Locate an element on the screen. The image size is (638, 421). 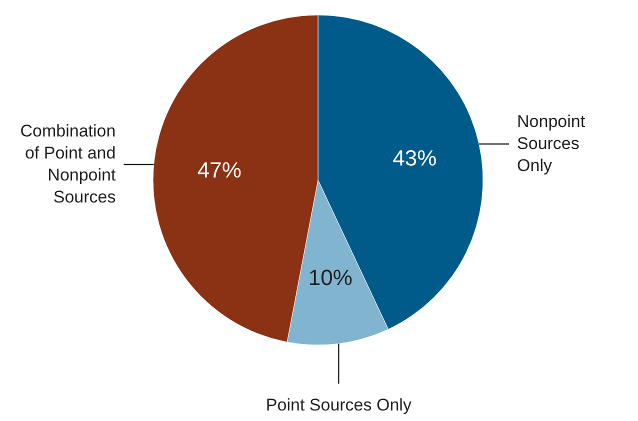
slice-label: Point Sources Only is located at coordinates (339, 405).